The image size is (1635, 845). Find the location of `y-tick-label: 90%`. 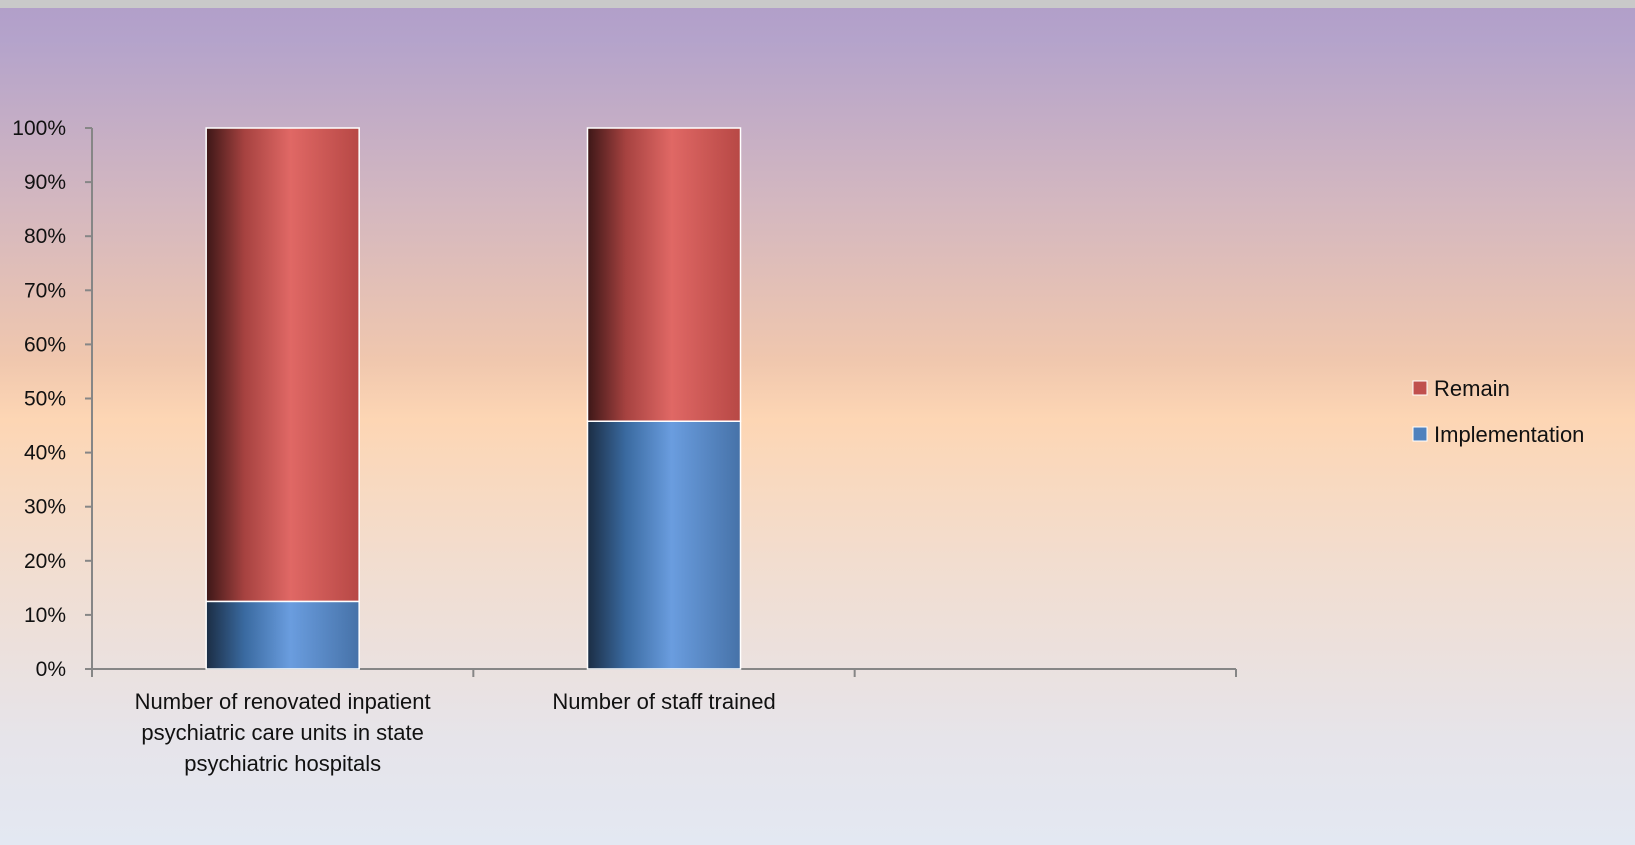

y-tick-label: 90% is located at coordinates (45, 182).